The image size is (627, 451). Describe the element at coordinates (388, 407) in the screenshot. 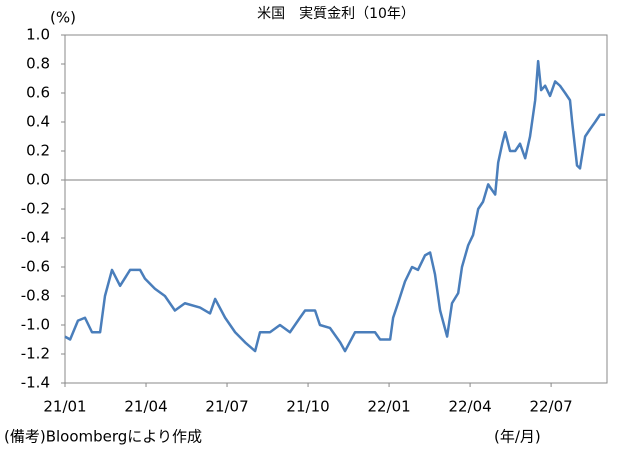

I see `x-tick-label: 22/01` at that location.